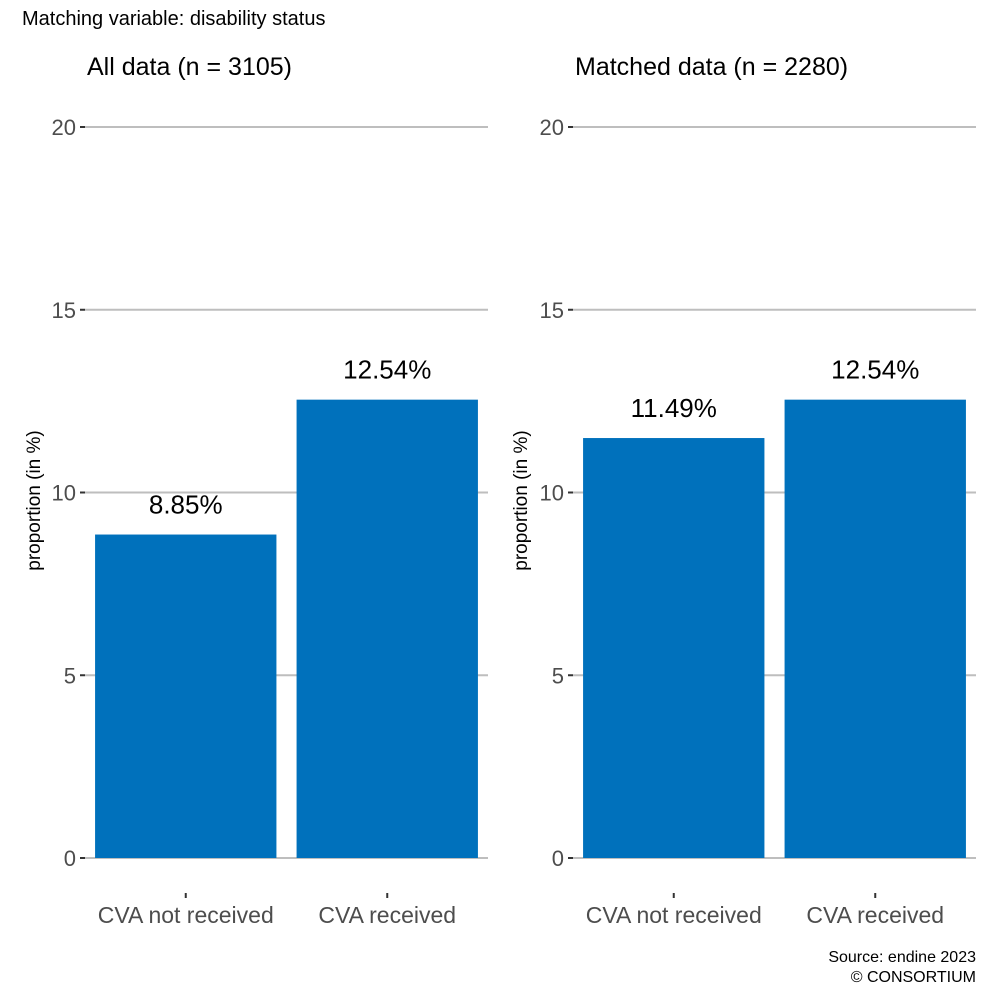  What do you see at coordinates (521, 500) in the screenshot?
I see `panel-2-ylabel: proportion (in %)` at bounding box center [521, 500].